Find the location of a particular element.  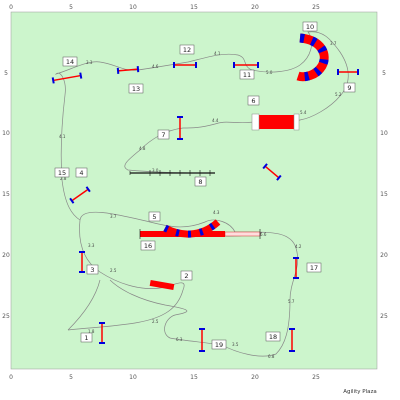

x-tick-bottom: 20 is located at coordinates (255, 377).